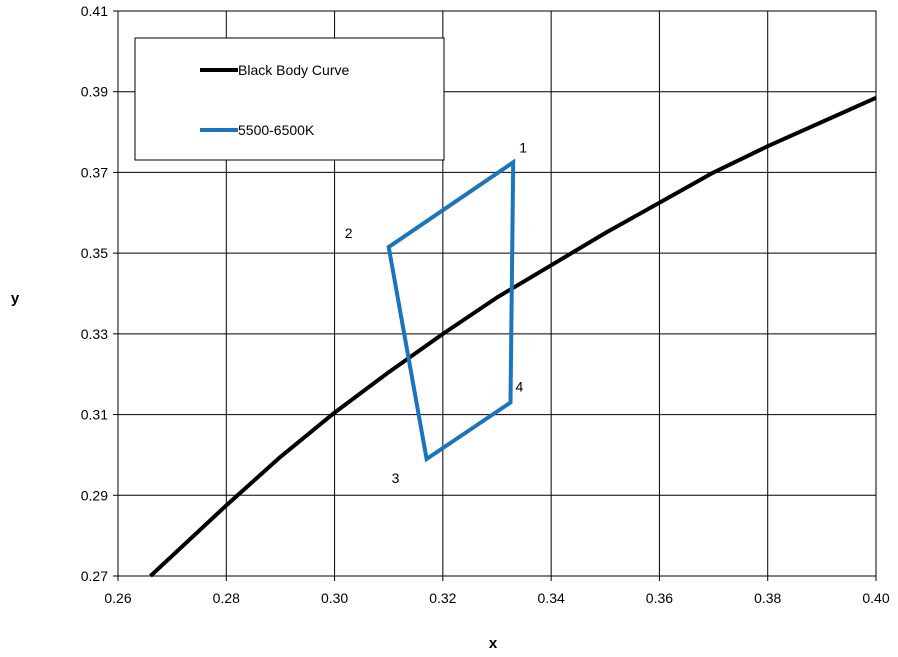 Image resolution: width=898 pixels, height=657 pixels. I want to click on x-tick-label: 0.34, so click(551, 598).